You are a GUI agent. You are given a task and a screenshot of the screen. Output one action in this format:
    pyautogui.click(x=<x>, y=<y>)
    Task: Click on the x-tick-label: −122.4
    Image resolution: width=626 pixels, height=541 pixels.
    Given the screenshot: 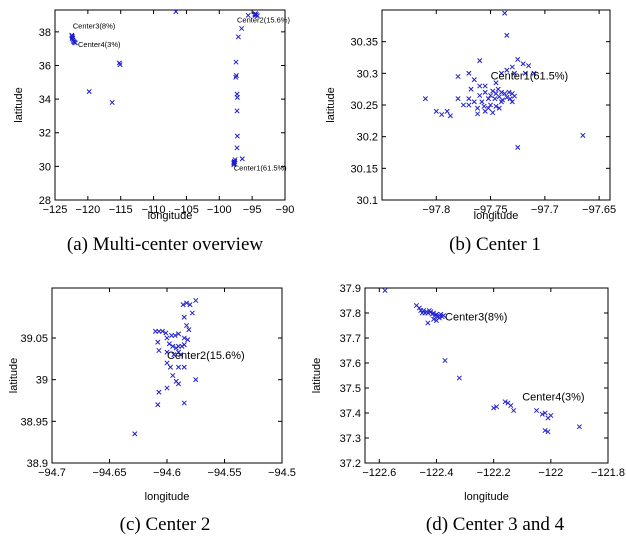 What is the action you would take?
    pyautogui.click(x=436, y=473)
    